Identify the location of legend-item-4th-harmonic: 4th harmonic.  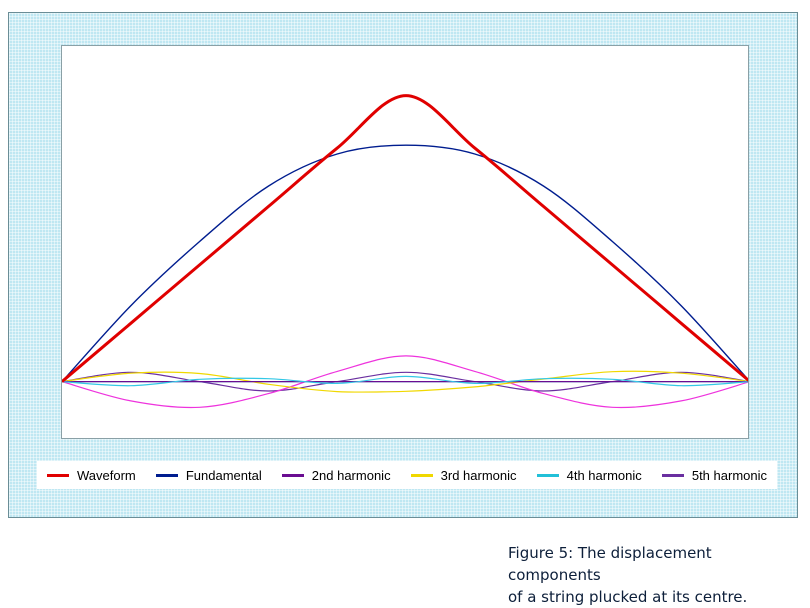
(589, 475).